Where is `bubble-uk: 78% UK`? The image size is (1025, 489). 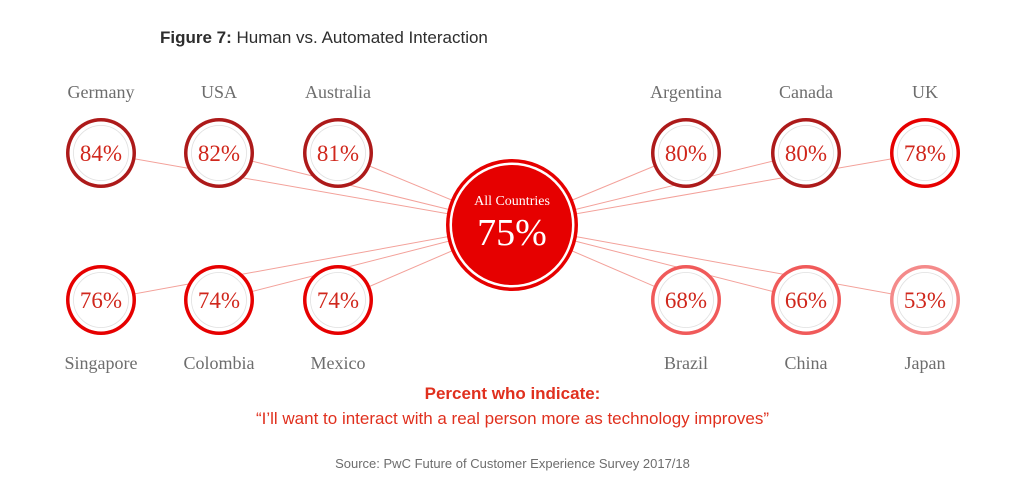
bubble-uk: 78% UK is located at coordinates (925, 135).